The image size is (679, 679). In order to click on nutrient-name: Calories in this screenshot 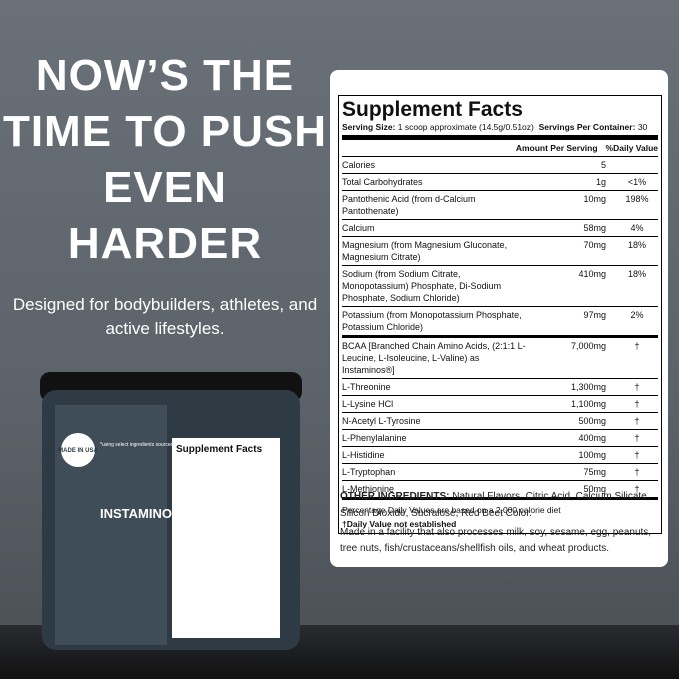, I will do `click(359, 165)`.